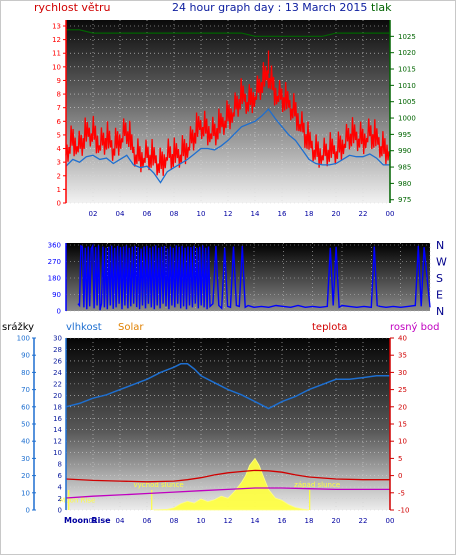 The height and width of the screenshot is (559, 456). I want to click on temperature-tick-label: 25, so click(402, 390).